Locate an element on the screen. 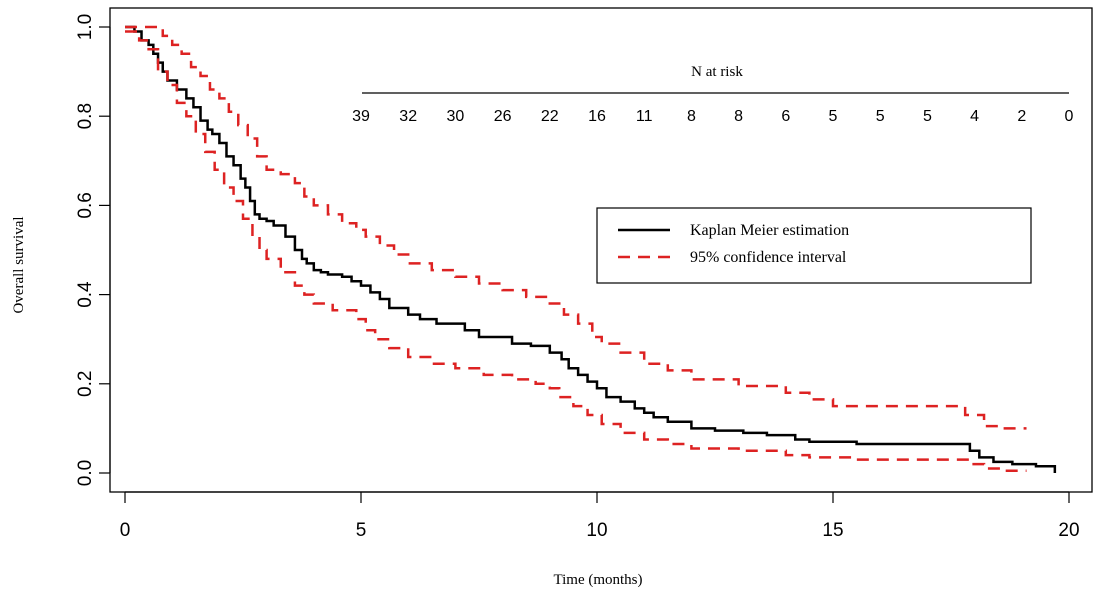 Image resolution: width=1107 pixels, height=596 pixels. y-tick-label: 1.0 is located at coordinates (85, 27).